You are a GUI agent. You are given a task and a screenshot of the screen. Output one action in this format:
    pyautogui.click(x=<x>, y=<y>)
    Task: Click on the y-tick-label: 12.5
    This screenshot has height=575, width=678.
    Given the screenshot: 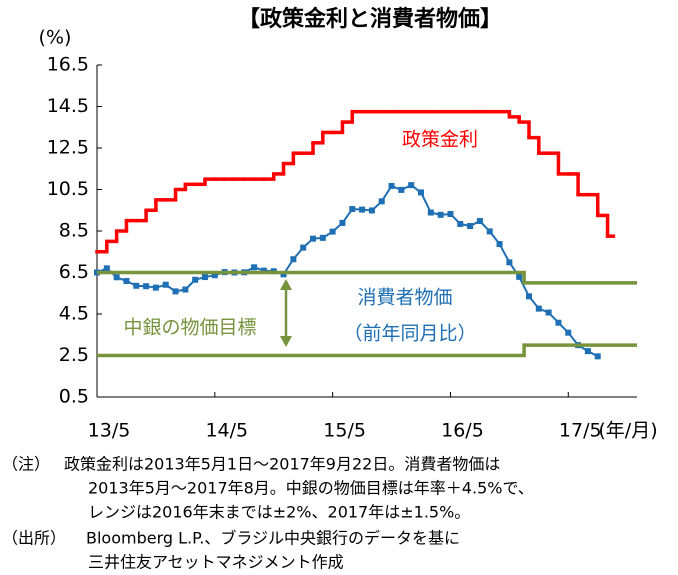 What is the action you would take?
    pyautogui.click(x=68, y=148)
    